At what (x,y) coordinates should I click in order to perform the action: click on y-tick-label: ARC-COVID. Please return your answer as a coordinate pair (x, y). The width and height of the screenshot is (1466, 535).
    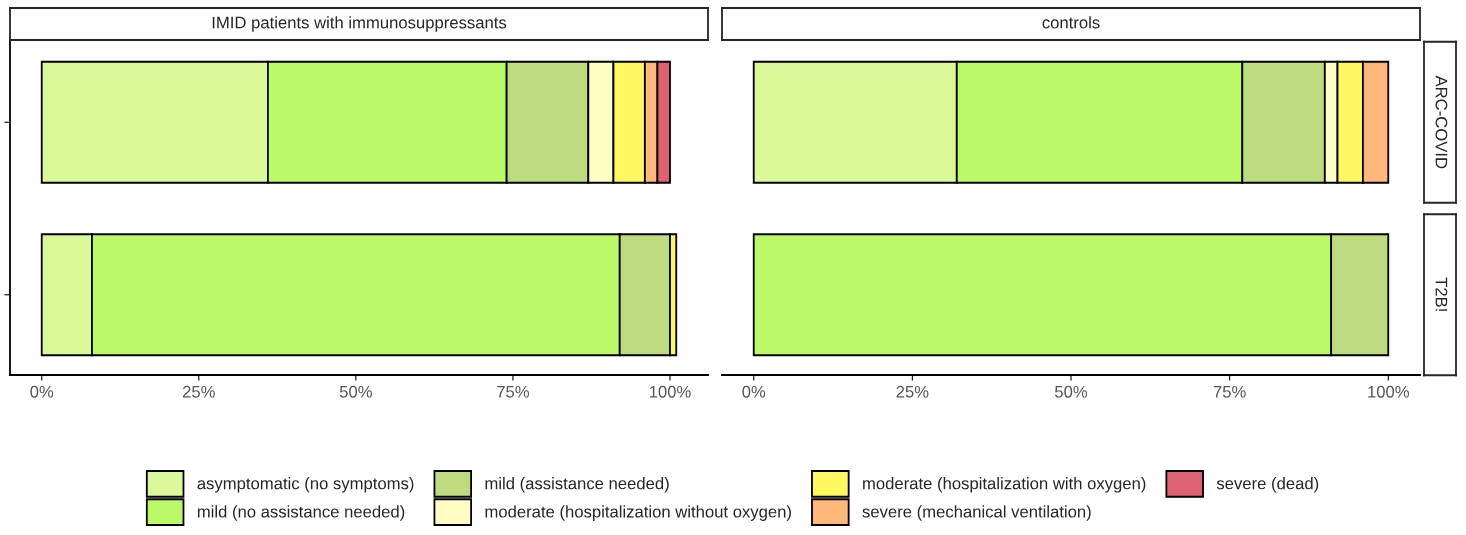
    Looking at the image, I should click on (1441, 122).